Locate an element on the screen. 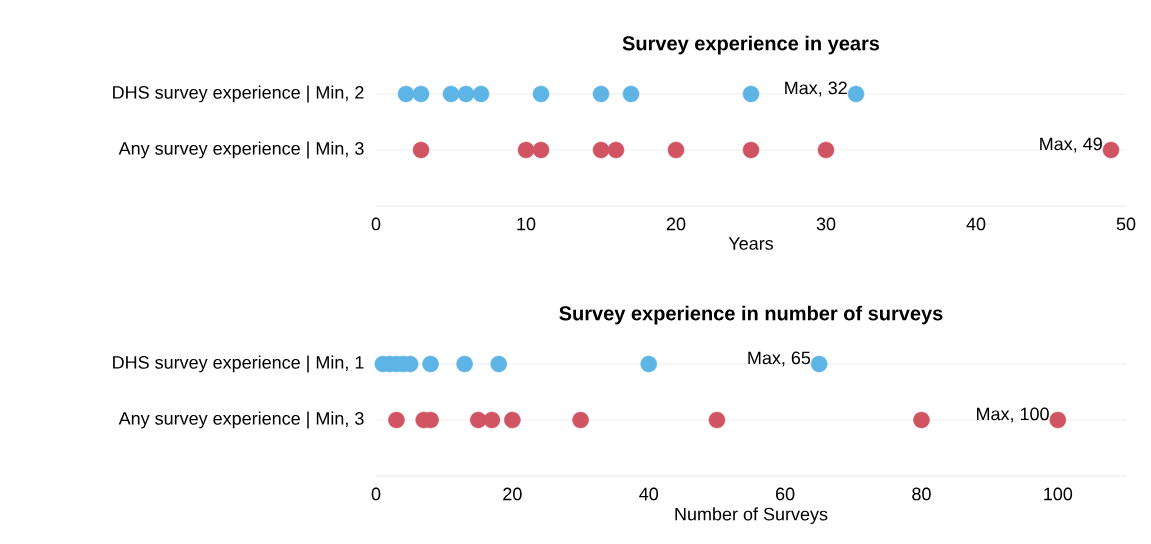  chart-title: Survey experience in number of surveys is located at coordinates (751, 315).